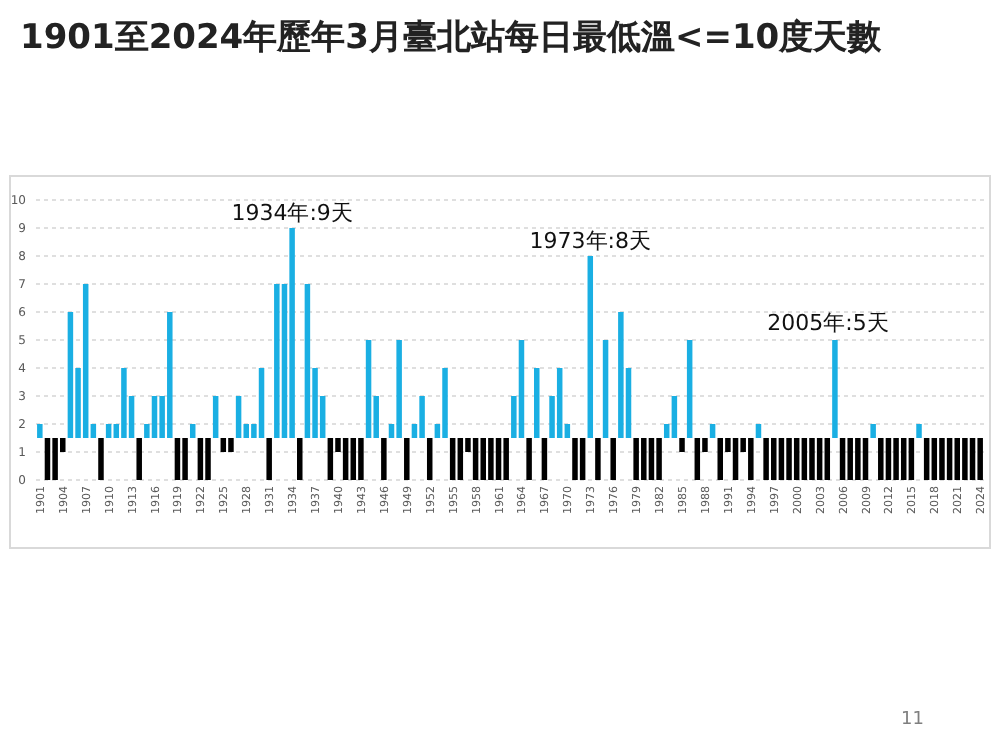 The image size is (1000, 750). I want to click on annotation: 2005年:5天, so click(828, 323).